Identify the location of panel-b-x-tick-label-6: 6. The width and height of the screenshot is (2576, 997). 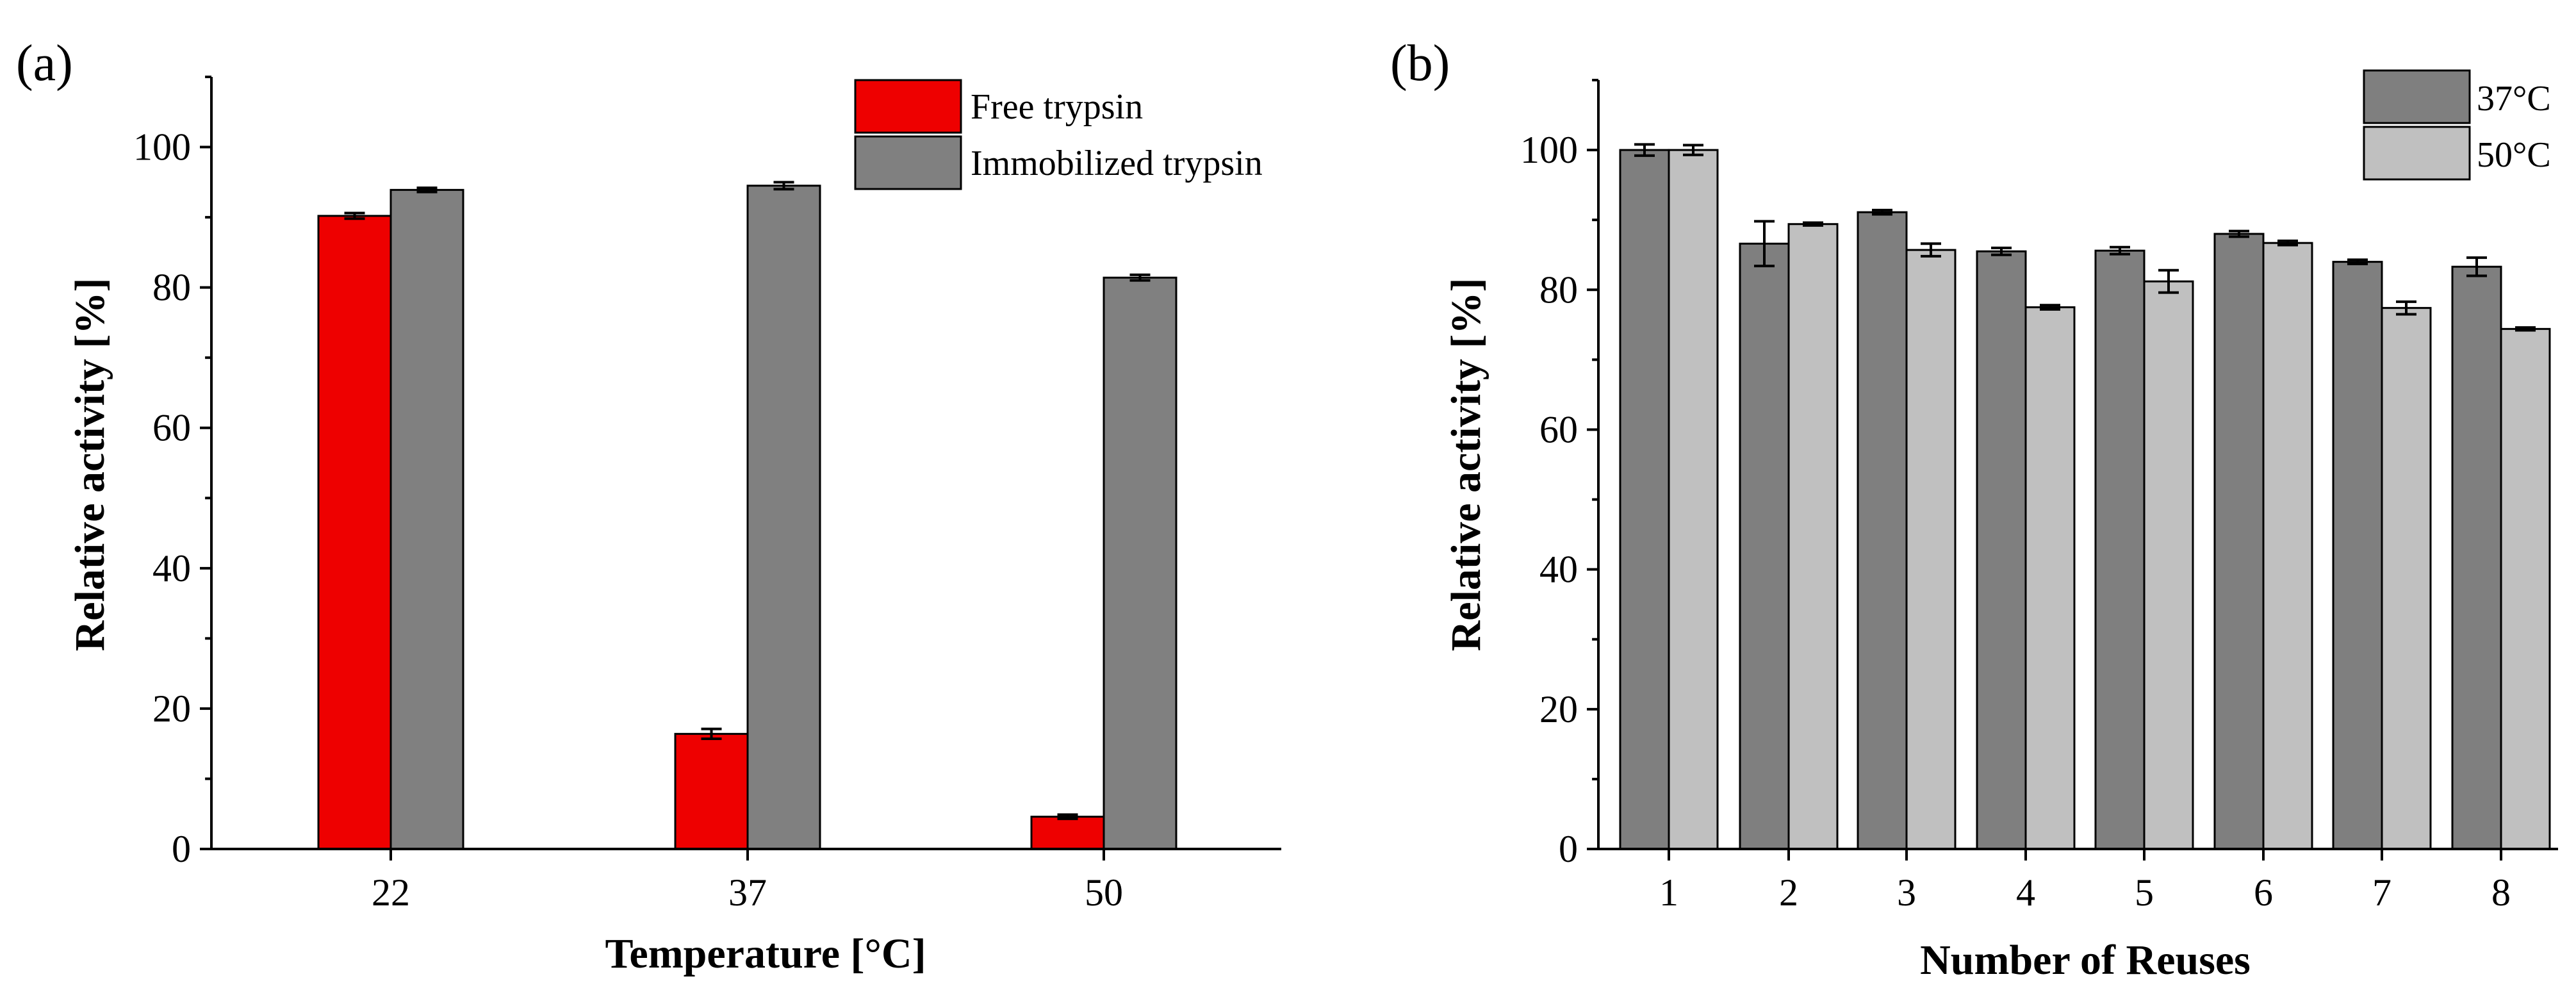
(2263, 892).